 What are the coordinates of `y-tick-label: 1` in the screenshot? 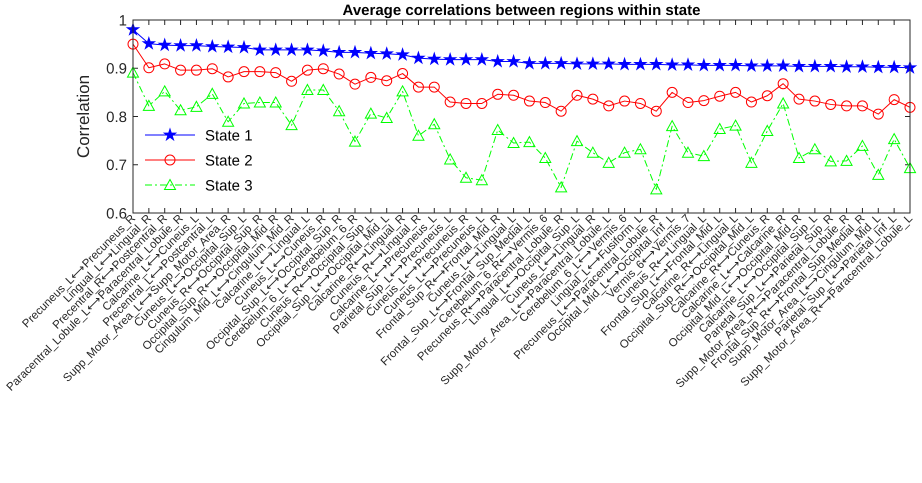 It's located at (122, 21).